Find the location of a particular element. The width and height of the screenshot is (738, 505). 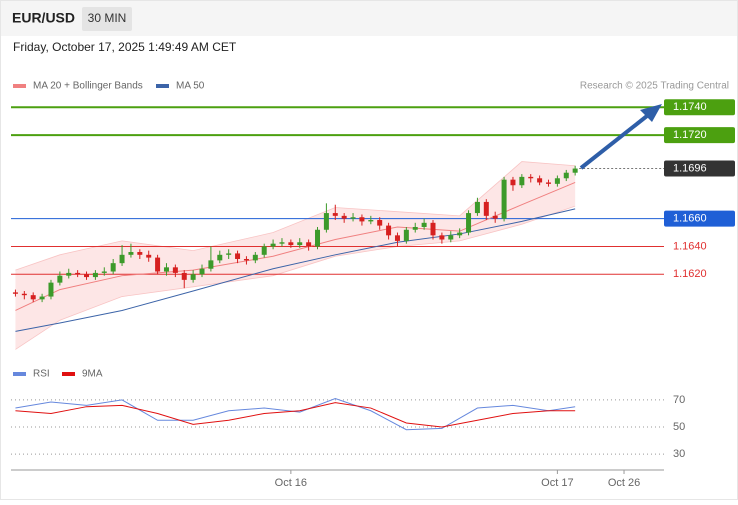

interval: 30 MIN is located at coordinates (107, 18).